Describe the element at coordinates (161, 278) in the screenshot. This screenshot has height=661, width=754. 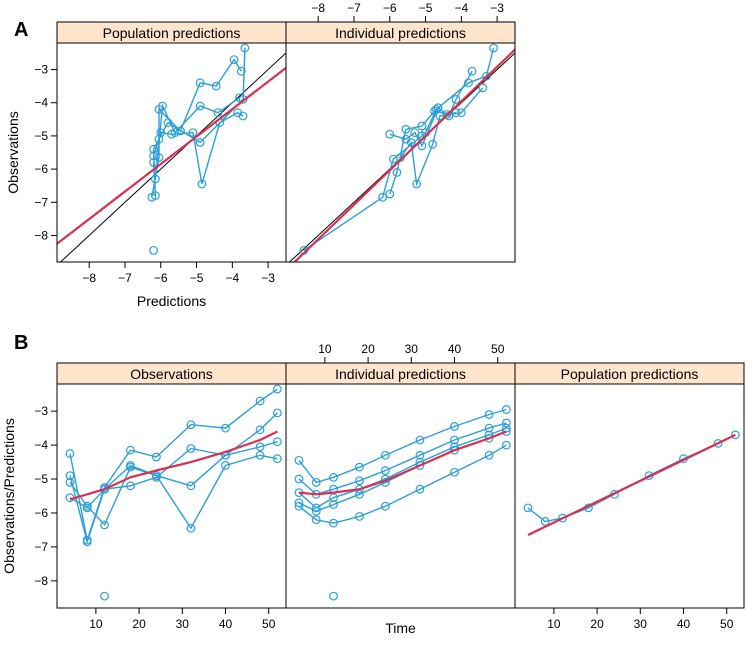
I see `x-tick-label: −6` at that location.